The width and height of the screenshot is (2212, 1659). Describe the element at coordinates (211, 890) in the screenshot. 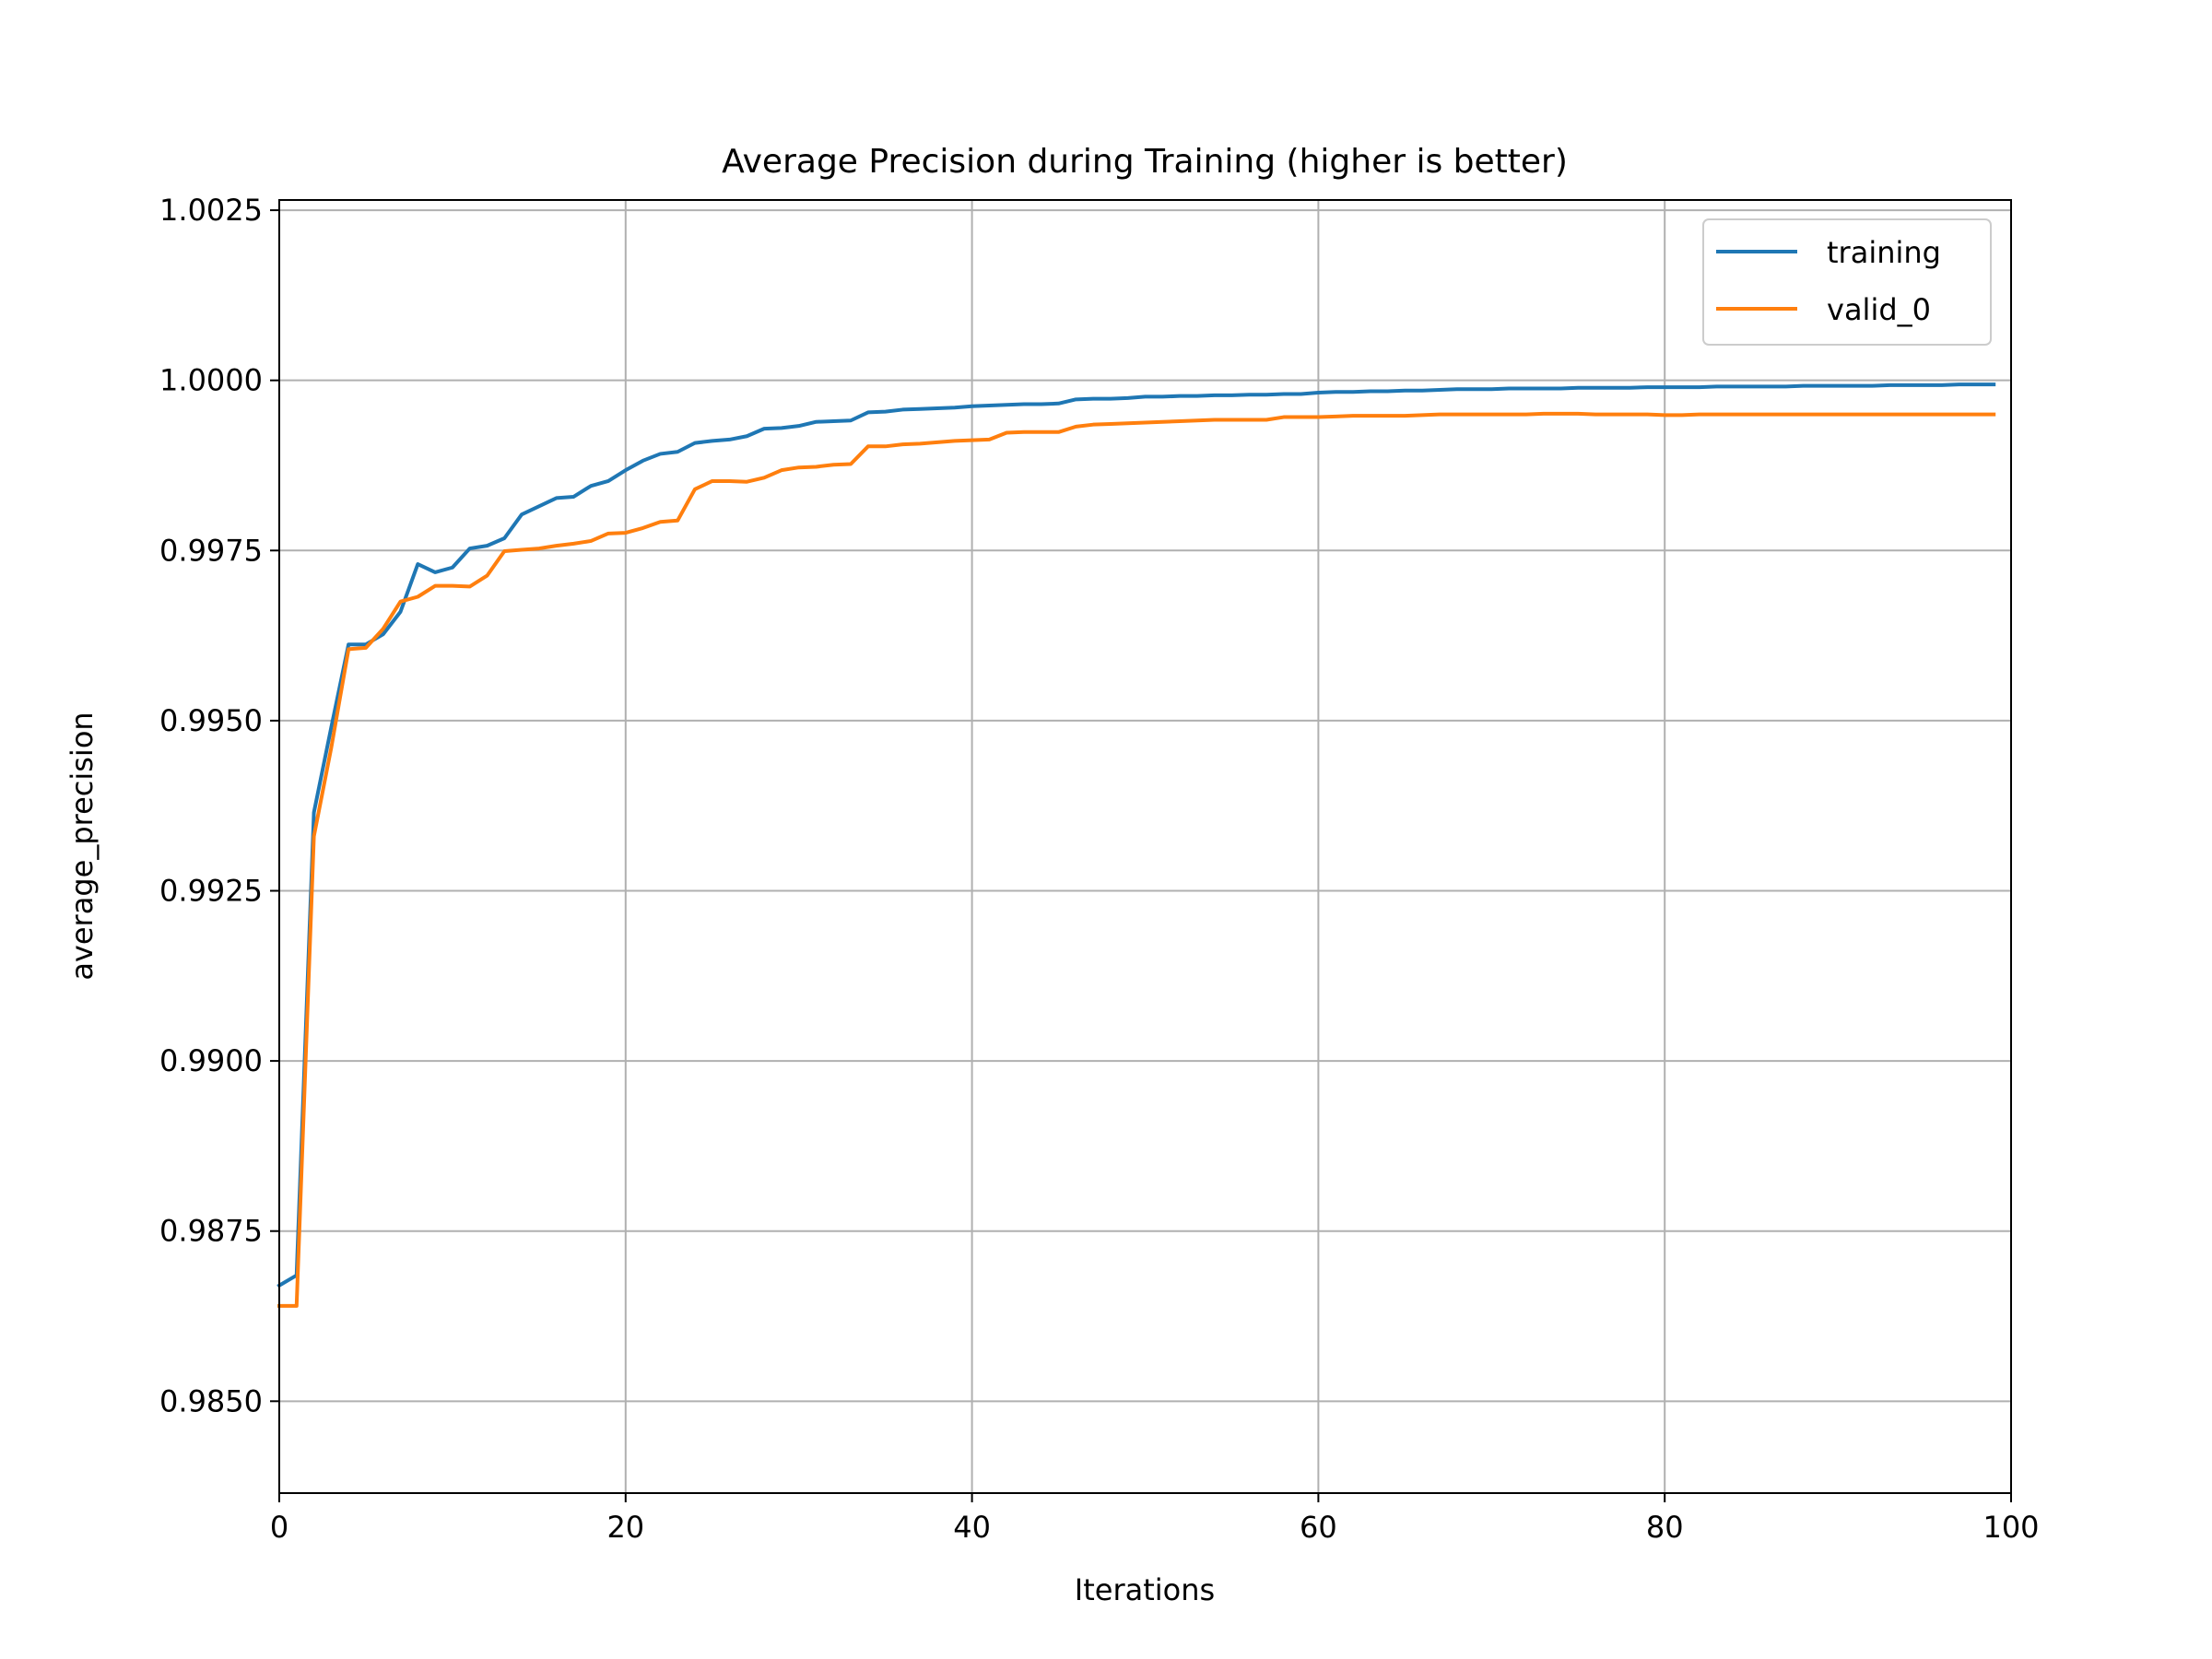

I see `y-tick-label: 0.9925` at that location.